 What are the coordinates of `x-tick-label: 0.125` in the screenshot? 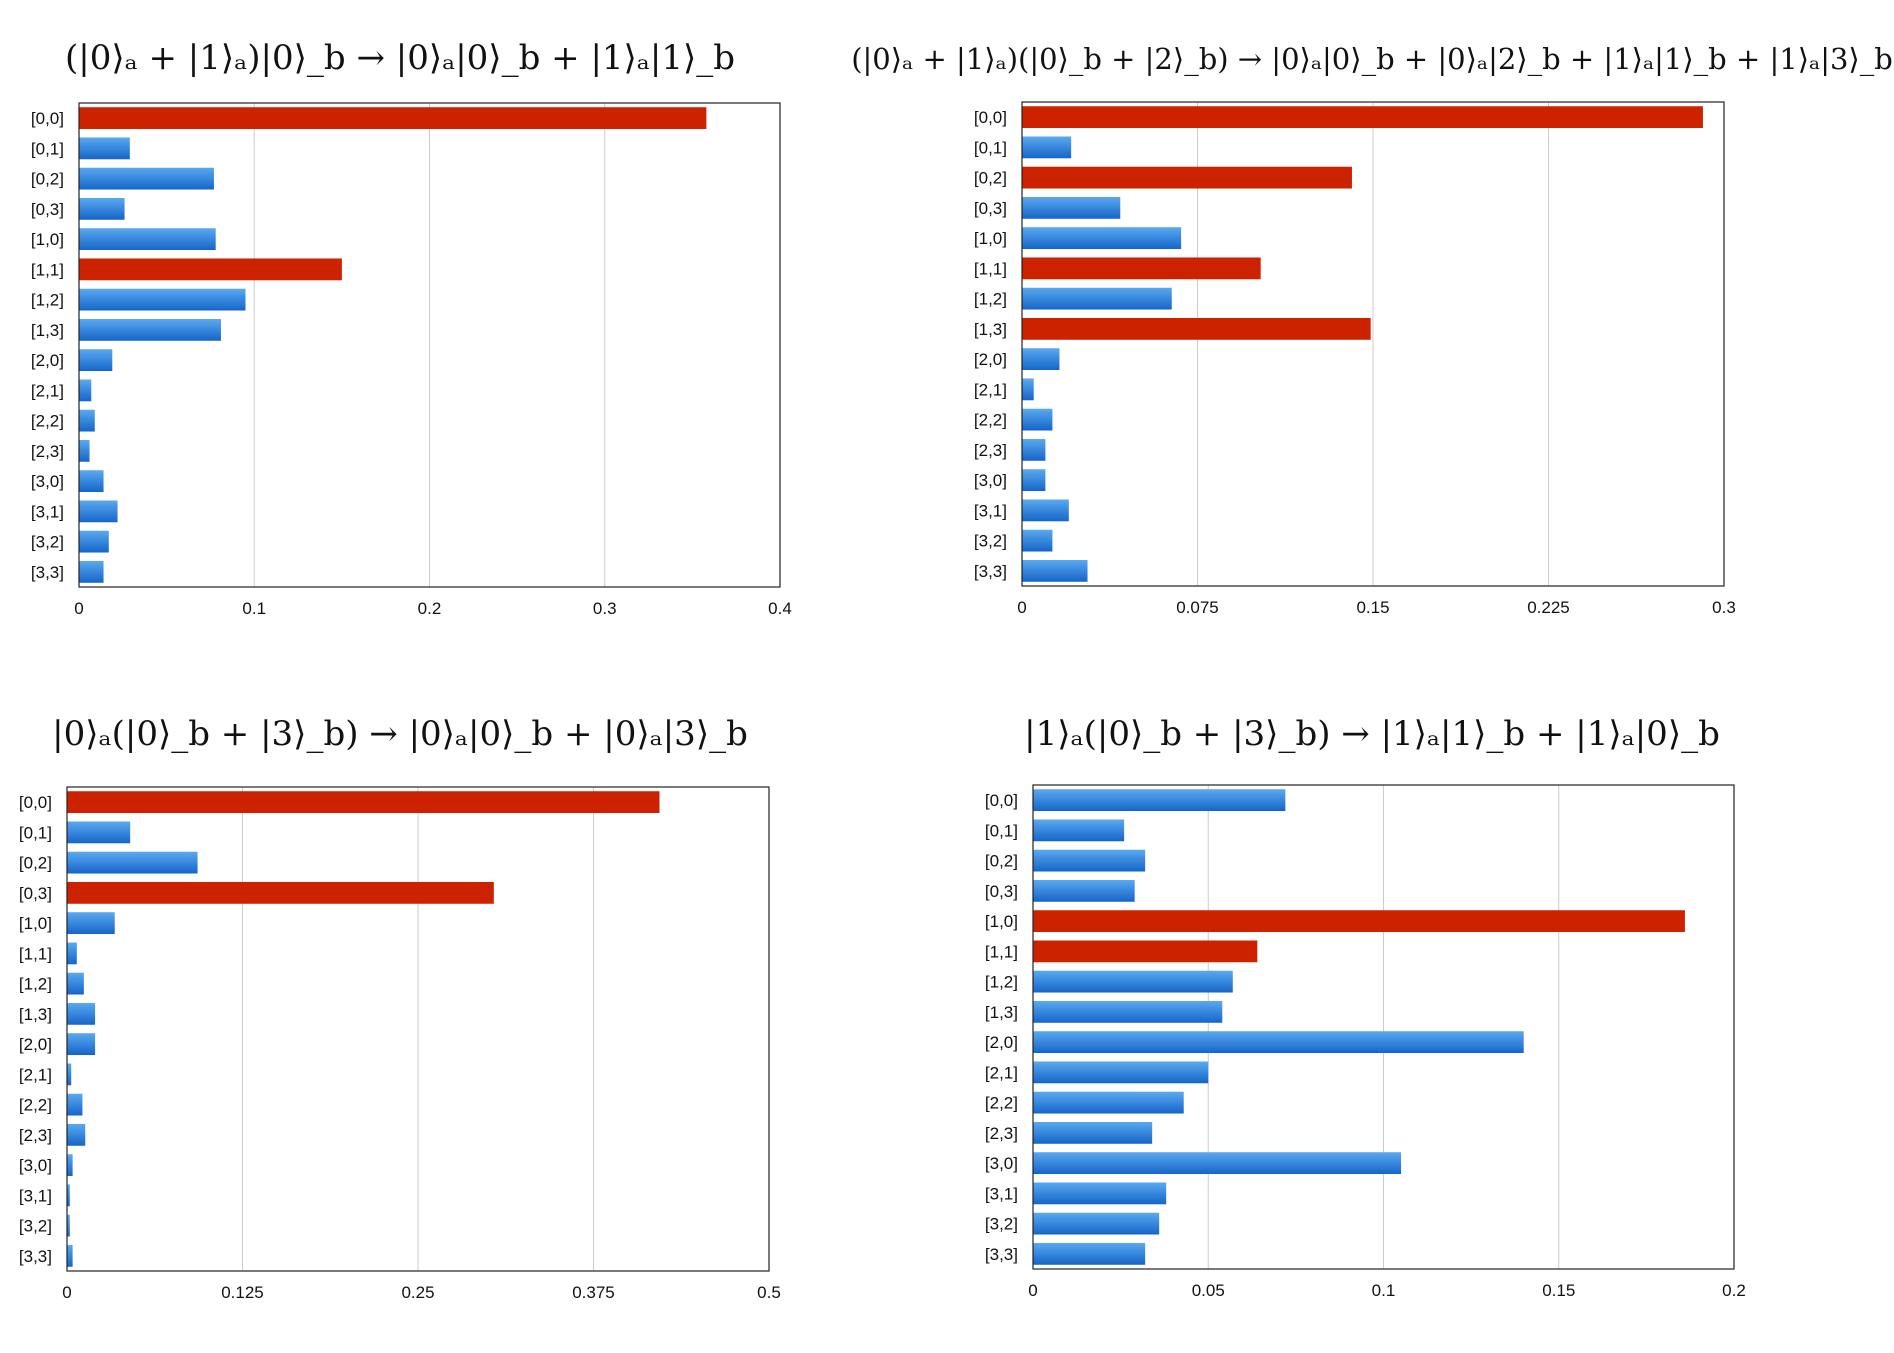 It's located at (242, 1292).